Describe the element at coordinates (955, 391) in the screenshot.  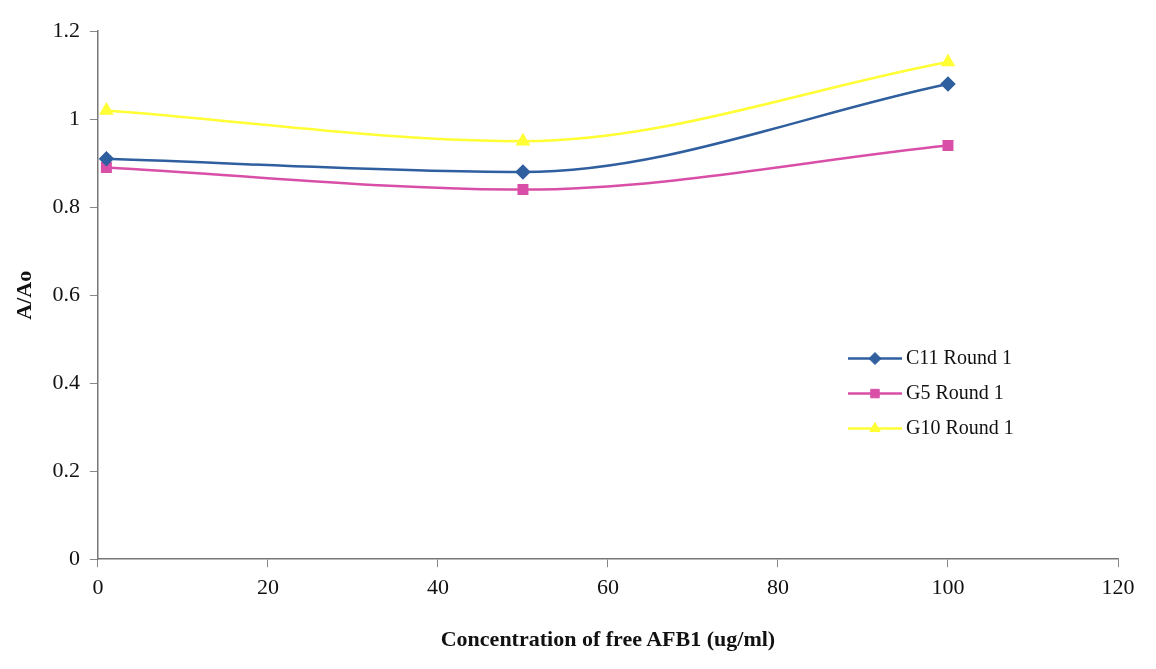
I see `legend-label: G5 Round 1` at that location.